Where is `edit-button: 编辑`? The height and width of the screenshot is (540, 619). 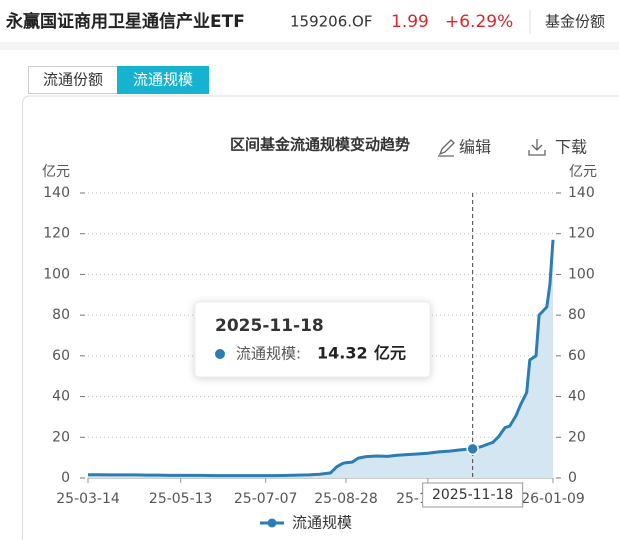 edit-button: 编辑 is located at coordinates (475, 147).